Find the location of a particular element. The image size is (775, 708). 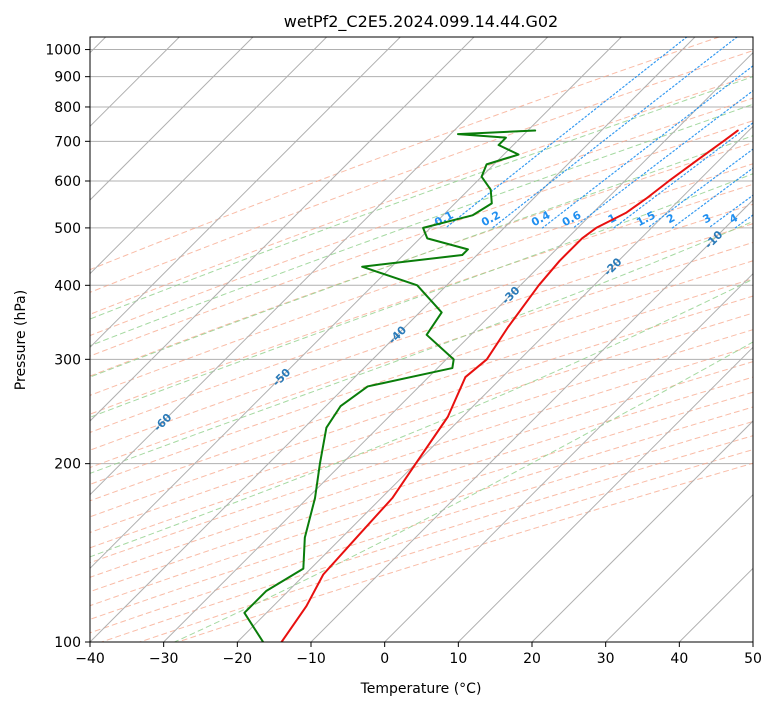

x-tick-label: 40 is located at coordinates (679, 659).